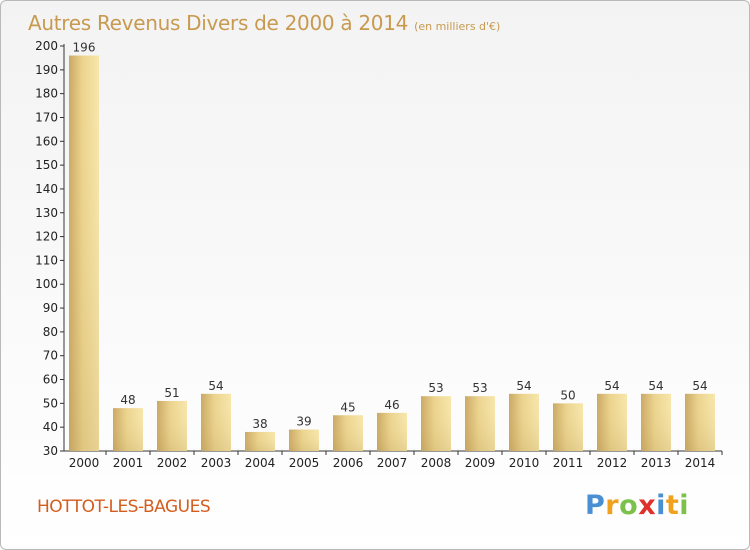  Describe the element at coordinates (612, 422) in the screenshot. I see `bar-shade-2012` at that location.